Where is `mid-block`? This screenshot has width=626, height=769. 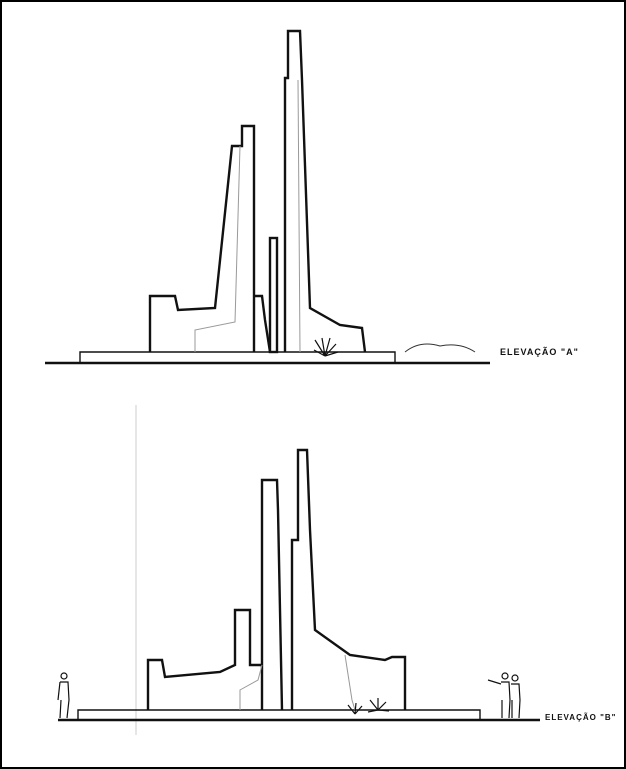 mid-block is located at coordinates (263, 323).